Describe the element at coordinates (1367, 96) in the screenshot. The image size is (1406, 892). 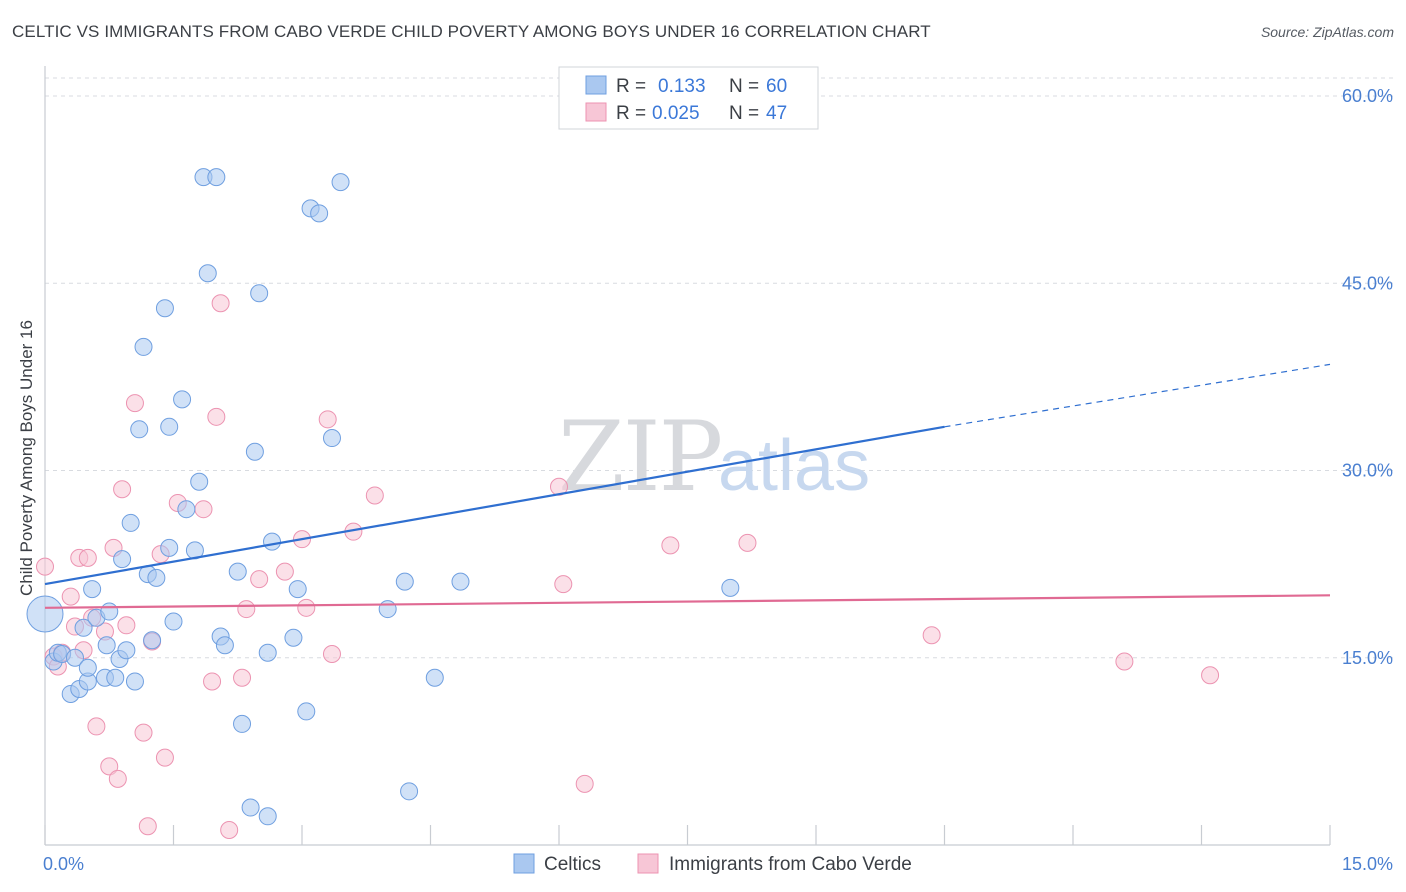
I see `y-tick-label: 60.0%` at that location.